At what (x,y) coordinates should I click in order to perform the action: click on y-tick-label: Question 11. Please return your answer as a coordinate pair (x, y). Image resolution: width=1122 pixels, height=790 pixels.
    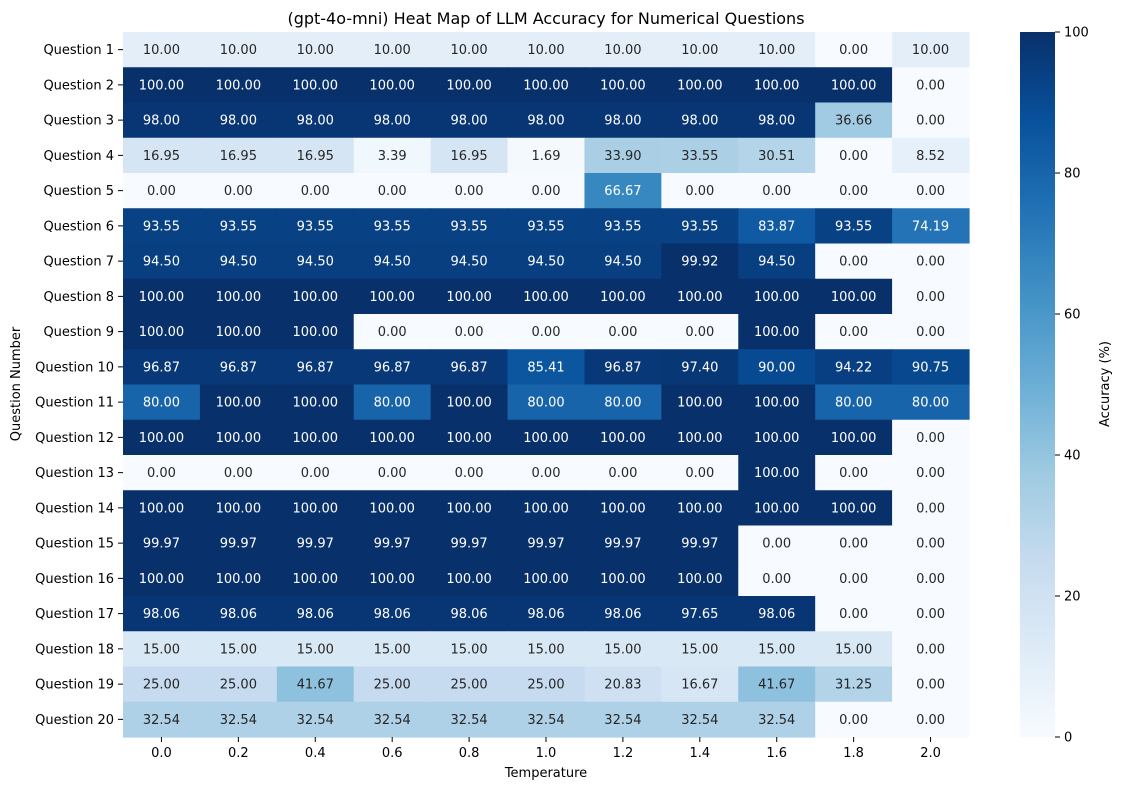
    Looking at the image, I should click on (74, 403).